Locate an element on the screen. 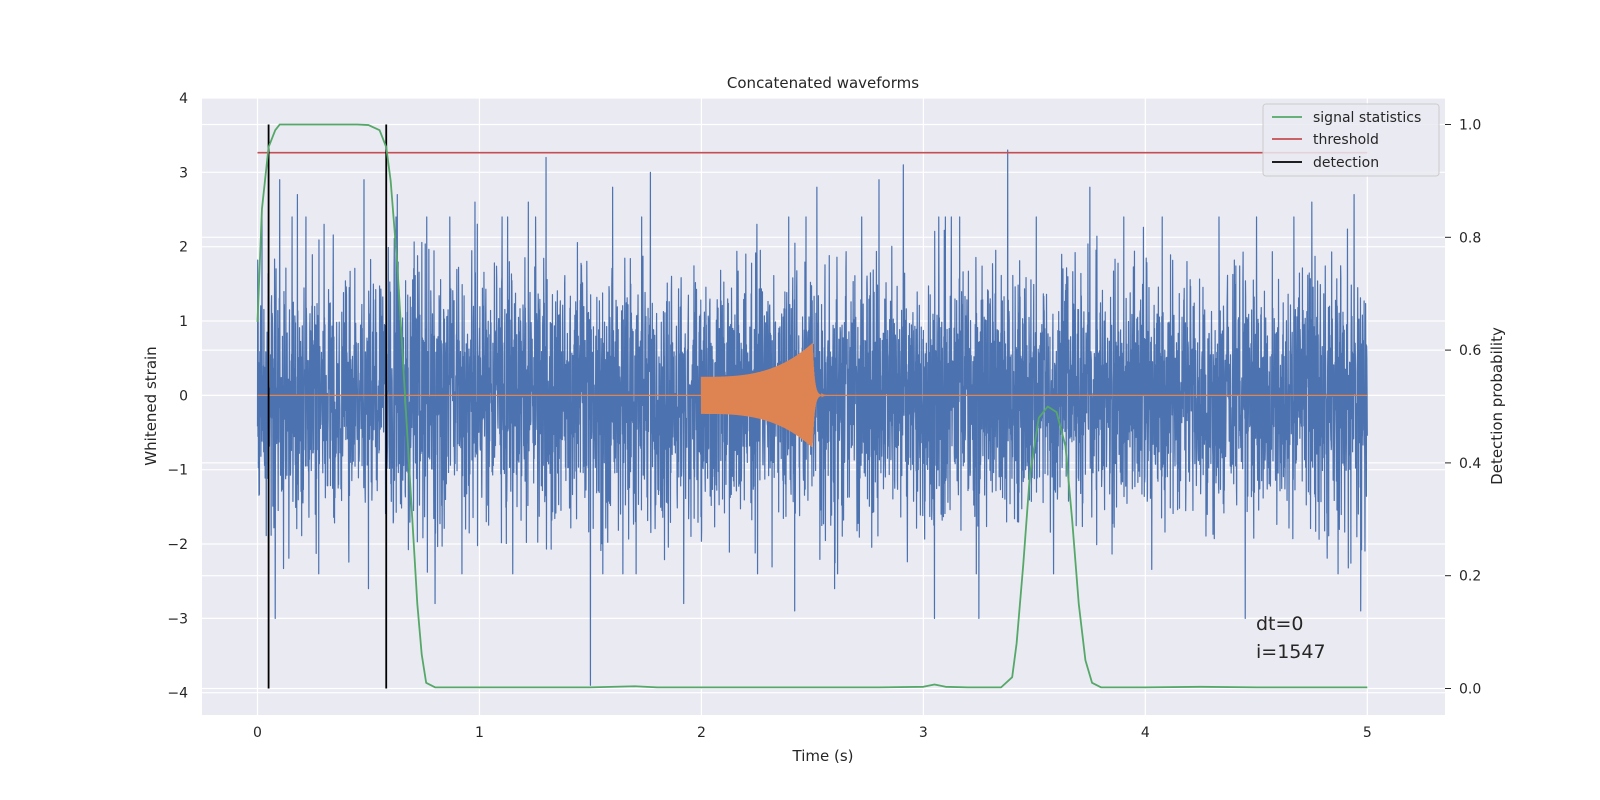 The image size is (1600, 800). x-tick-label: 1 is located at coordinates (479, 733).